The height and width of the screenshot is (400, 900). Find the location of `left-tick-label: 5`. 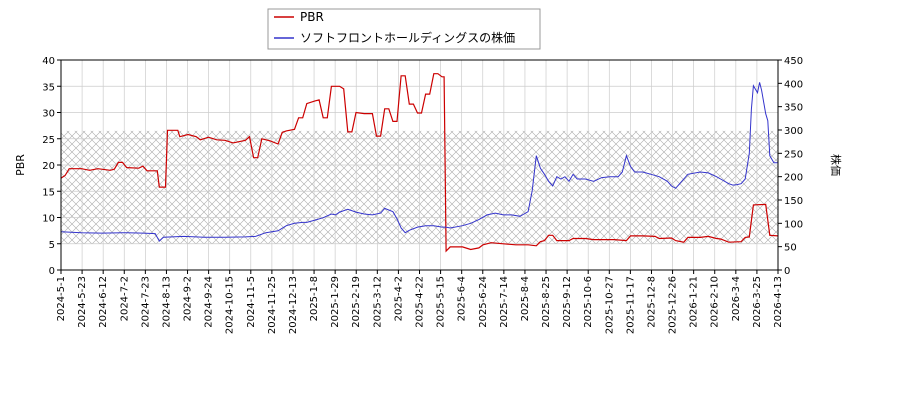

left-tick-label: 5 is located at coordinates (52, 245).